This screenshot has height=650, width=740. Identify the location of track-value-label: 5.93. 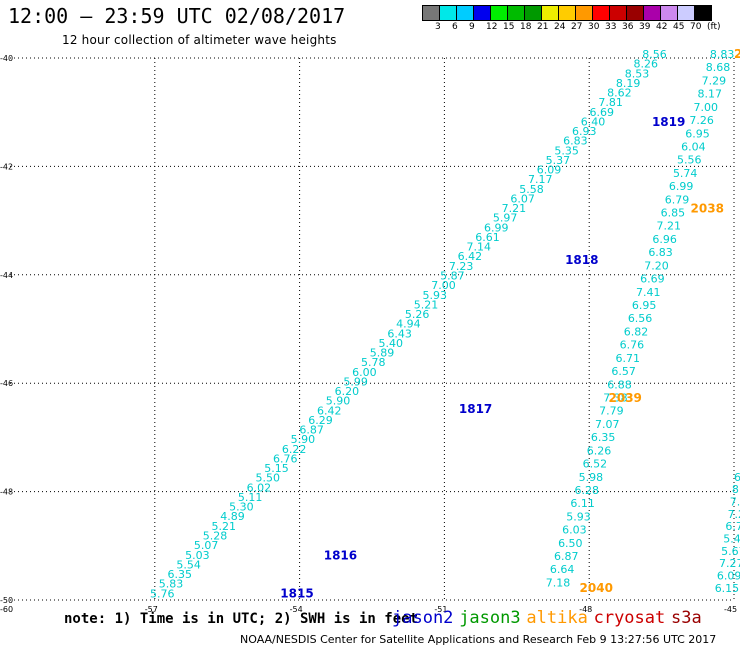
(578, 516).